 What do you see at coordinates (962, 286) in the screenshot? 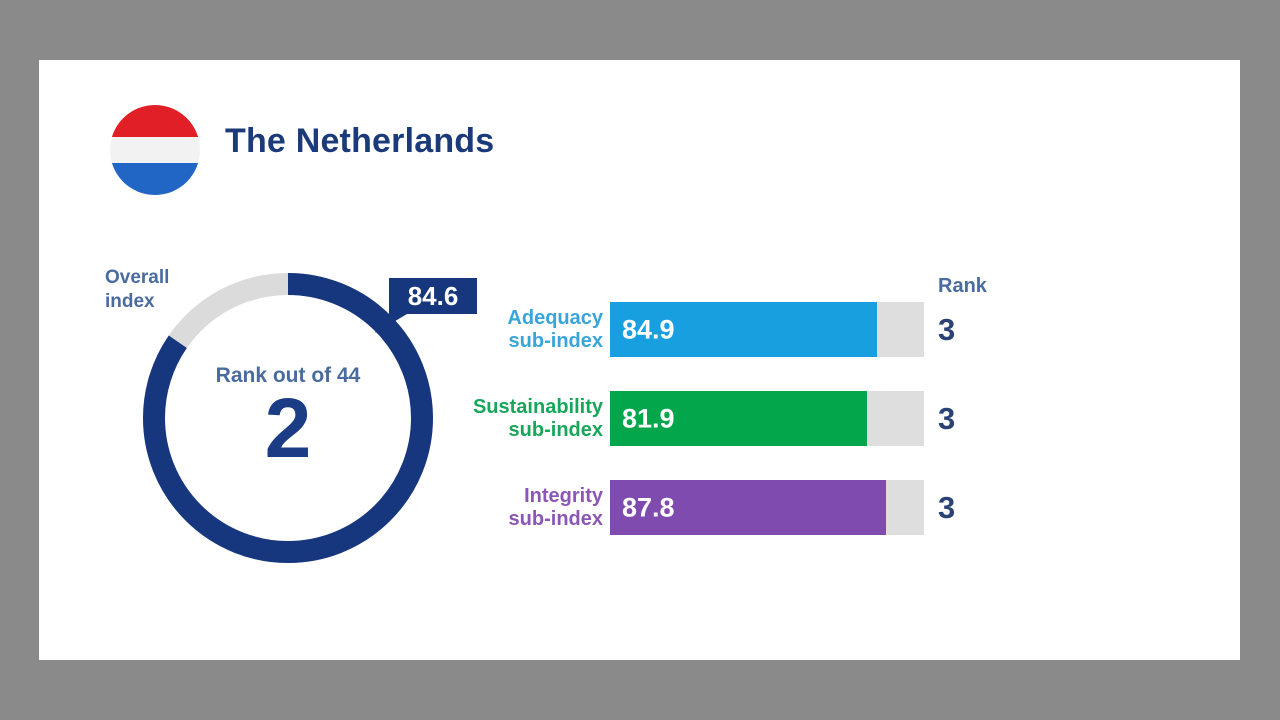
I see `rank-column-header: Rank` at bounding box center [962, 286].